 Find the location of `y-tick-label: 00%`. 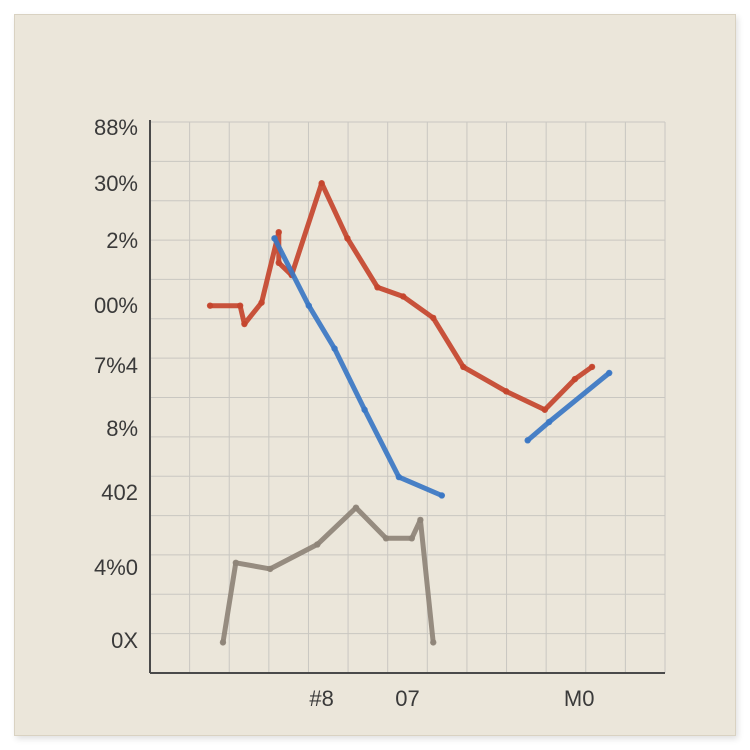

y-tick-label: 00% is located at coordinates (116, 305).